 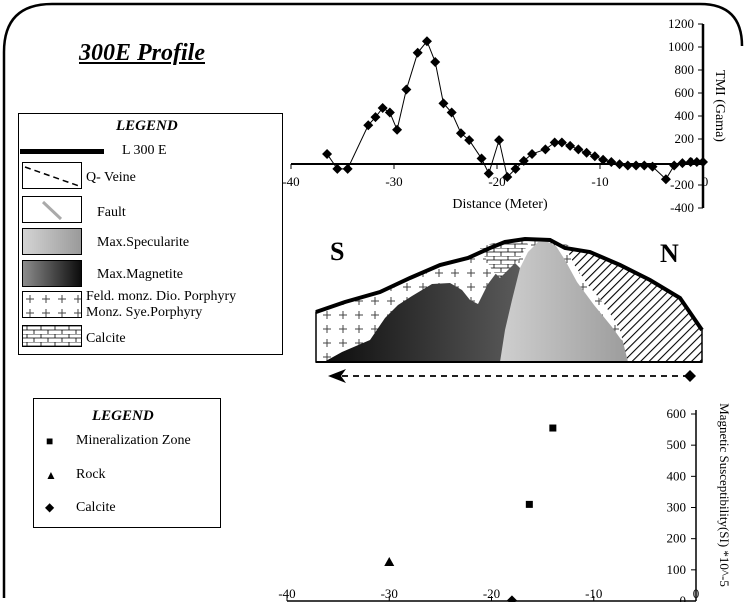 What do you see at coordinates (389, 562) in the screenshot?
I see `susc-point-triangle` at bounding box center [389, 562].